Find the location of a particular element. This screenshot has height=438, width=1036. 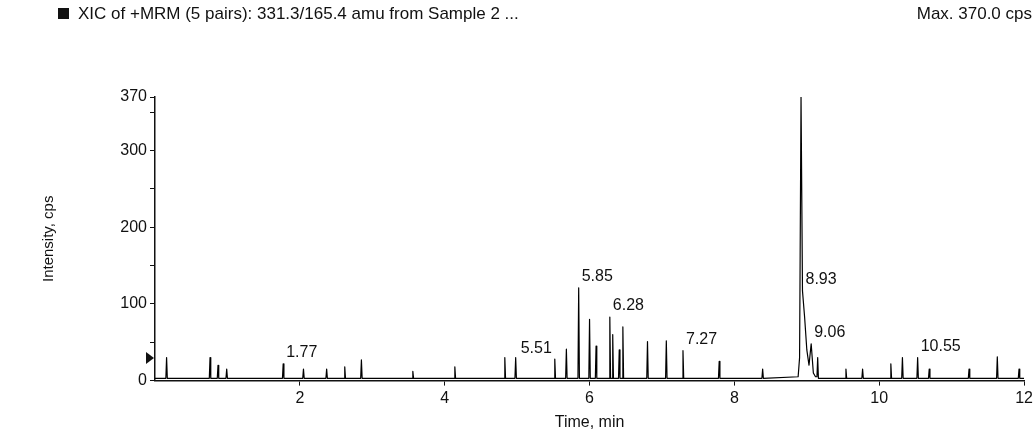

annotation: 9.06 is located at coordinates (830, 332).